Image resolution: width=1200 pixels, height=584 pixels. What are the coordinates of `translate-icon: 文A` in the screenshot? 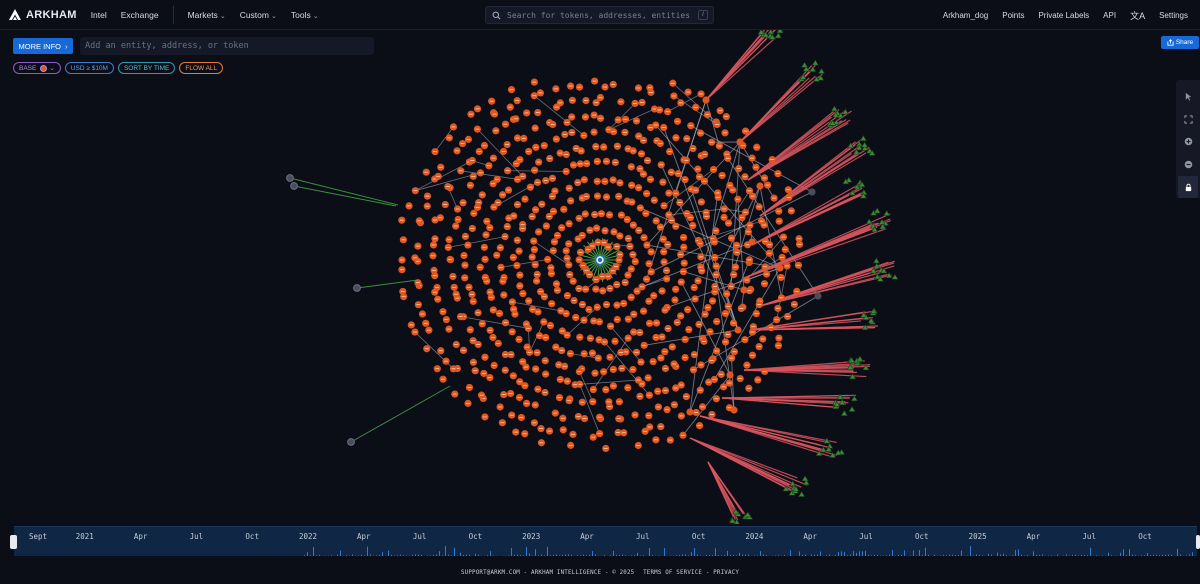 It's located at (1138, 15).